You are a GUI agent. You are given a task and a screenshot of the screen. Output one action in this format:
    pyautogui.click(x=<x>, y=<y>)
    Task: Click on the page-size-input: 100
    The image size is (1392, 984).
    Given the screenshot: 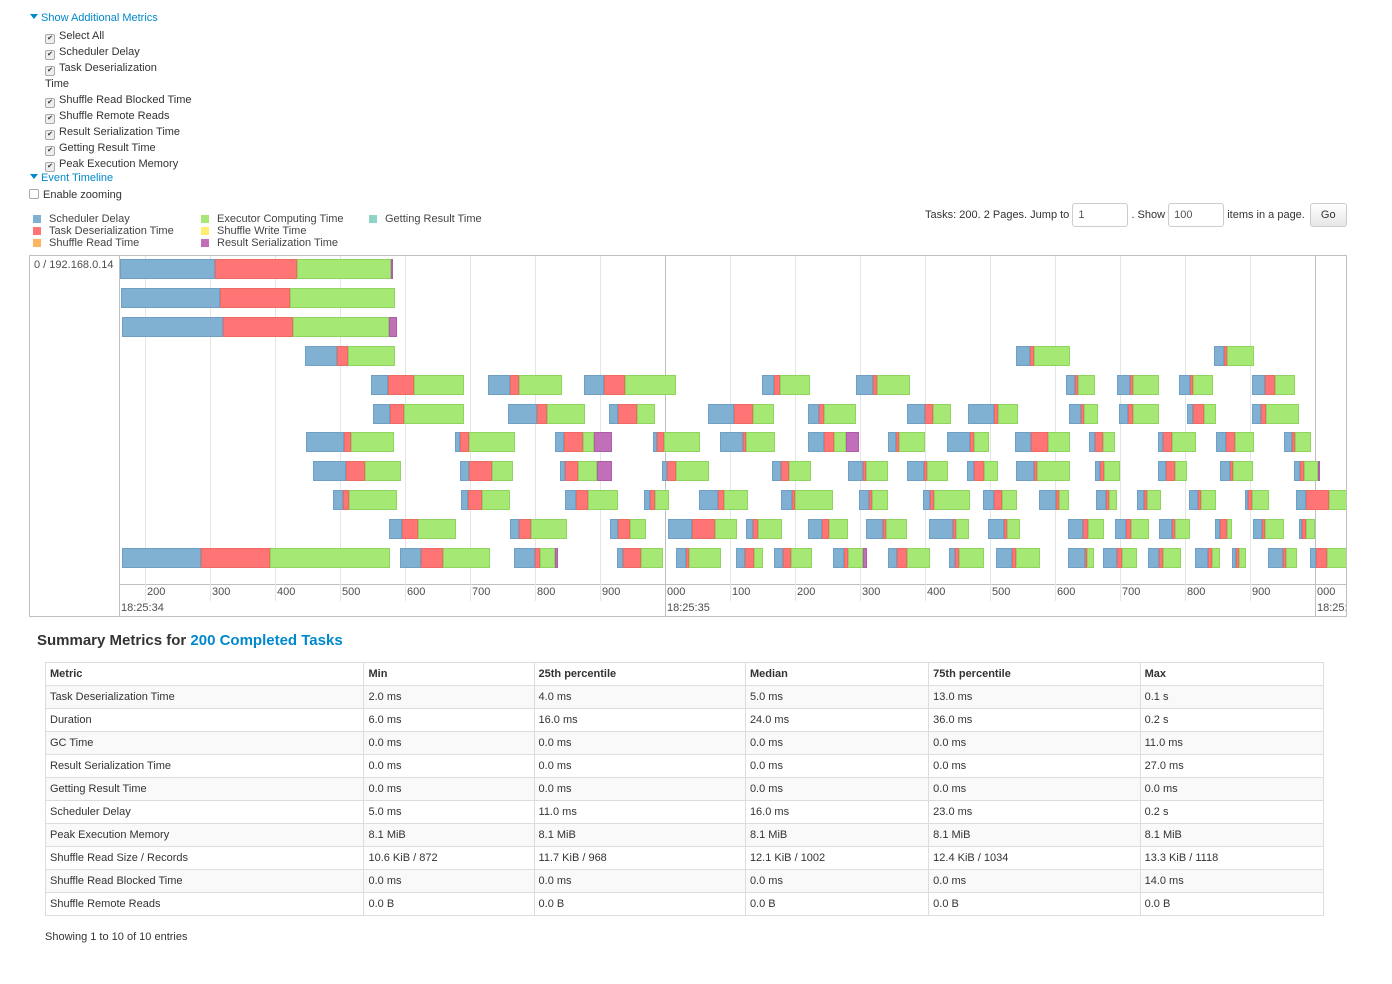 What is the action you would take?
    pyautogui.click(x=1196, y=215)
    